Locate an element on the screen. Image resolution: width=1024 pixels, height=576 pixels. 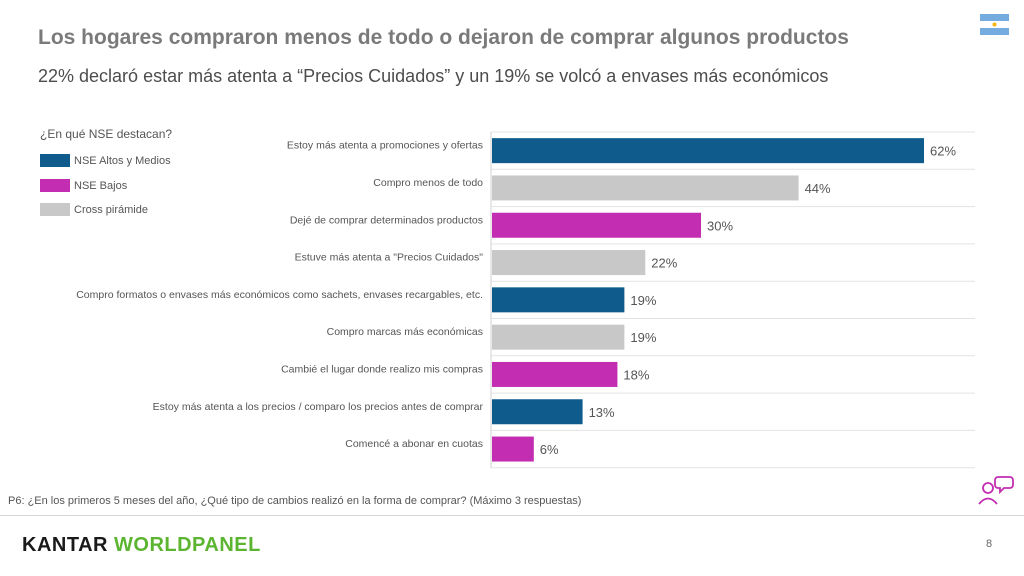
data-label: 30% is located at coordinates (720, 225).